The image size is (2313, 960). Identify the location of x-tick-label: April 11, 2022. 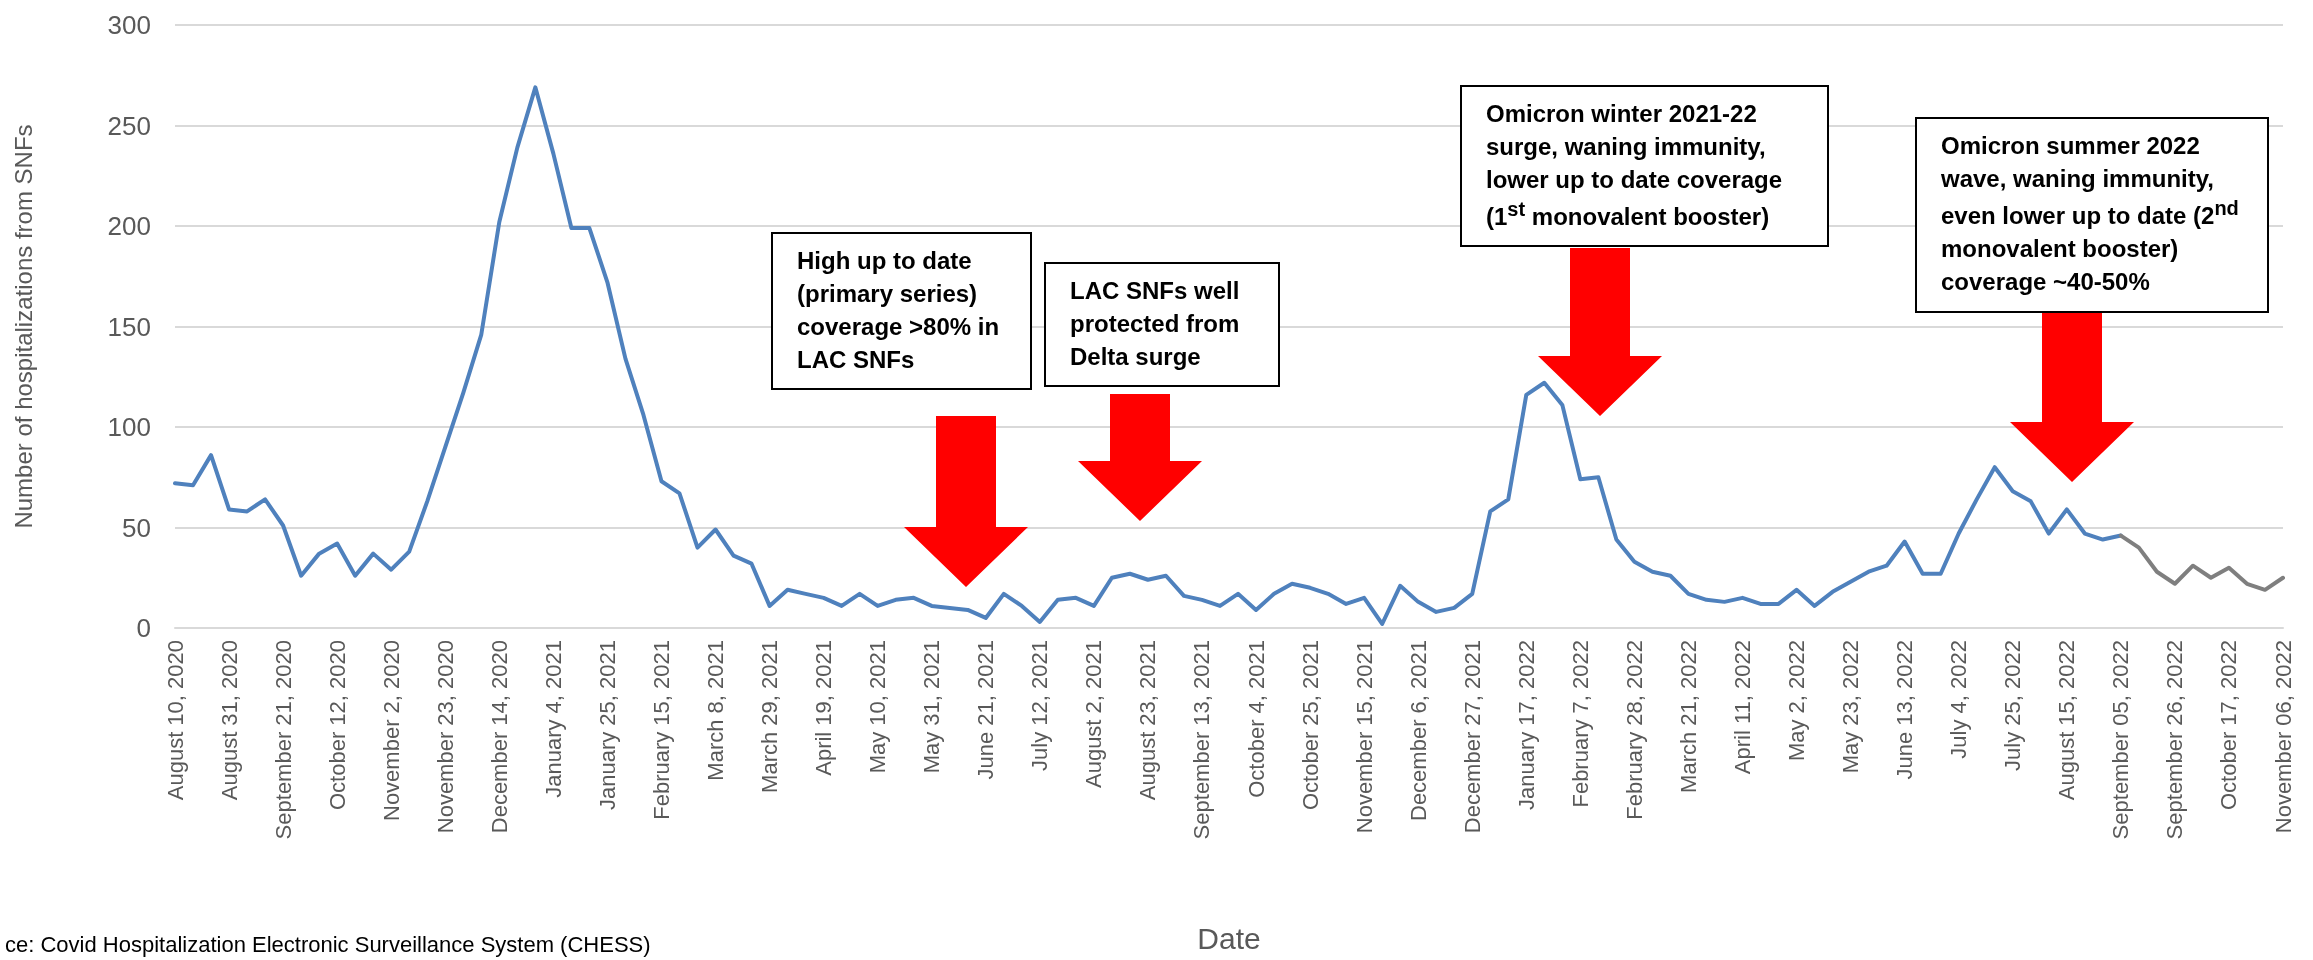
(1742, 707).